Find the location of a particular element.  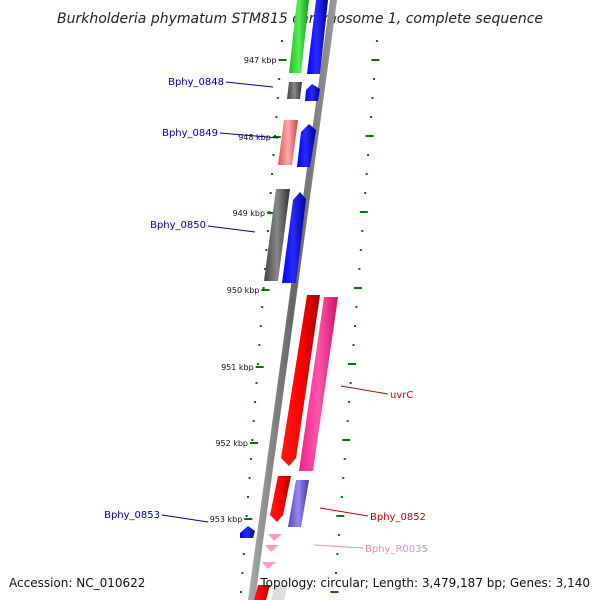

cog-feature-pink is located at coordinates (318, 384).